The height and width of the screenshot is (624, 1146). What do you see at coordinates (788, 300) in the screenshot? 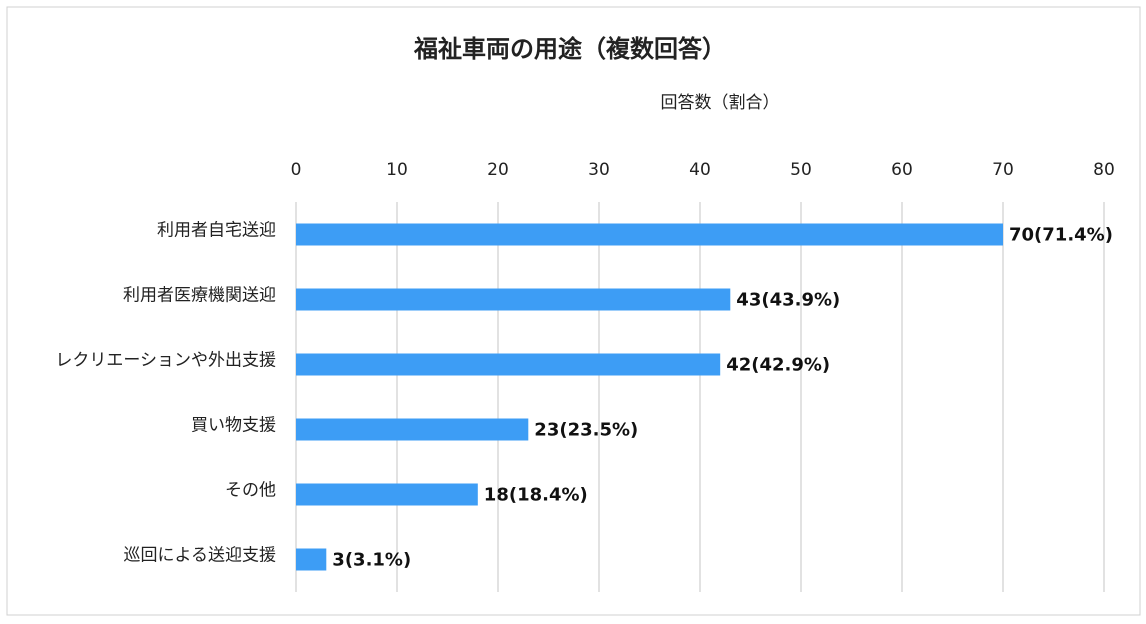
I see `value-label: 43(43.9%)` at bounding box center [788, 300].